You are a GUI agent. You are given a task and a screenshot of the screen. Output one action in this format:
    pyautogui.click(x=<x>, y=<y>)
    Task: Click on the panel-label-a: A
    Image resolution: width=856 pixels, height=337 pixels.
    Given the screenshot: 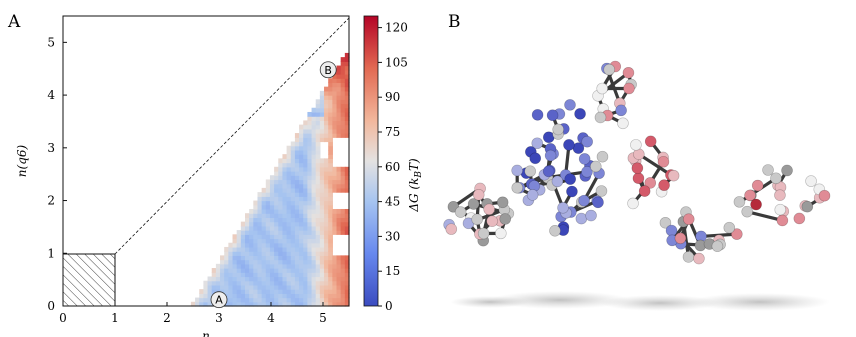 What is the action you would take?
    pyautogui.click(x=14, y=22)
    